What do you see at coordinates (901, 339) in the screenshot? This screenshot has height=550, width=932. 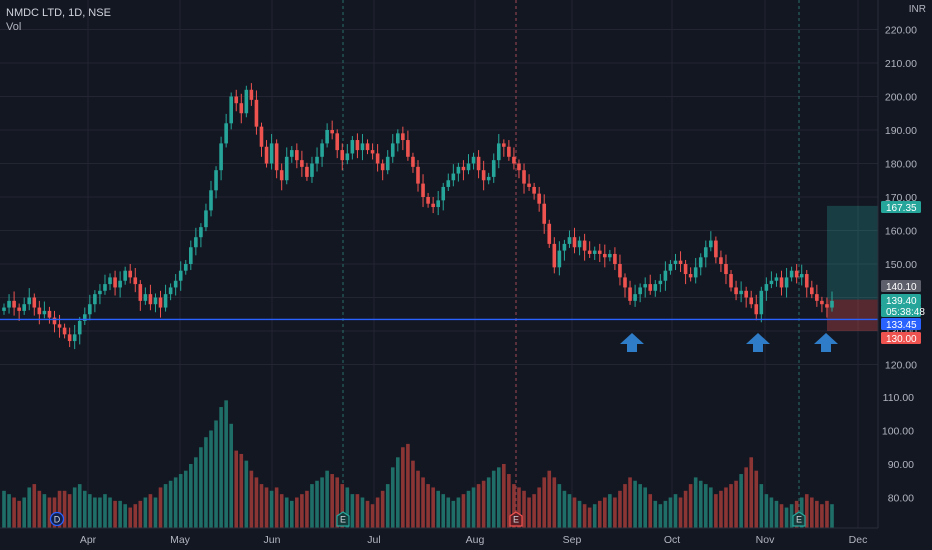 I see `price-tag-label: 130.00` at bounding box center [901, 339].